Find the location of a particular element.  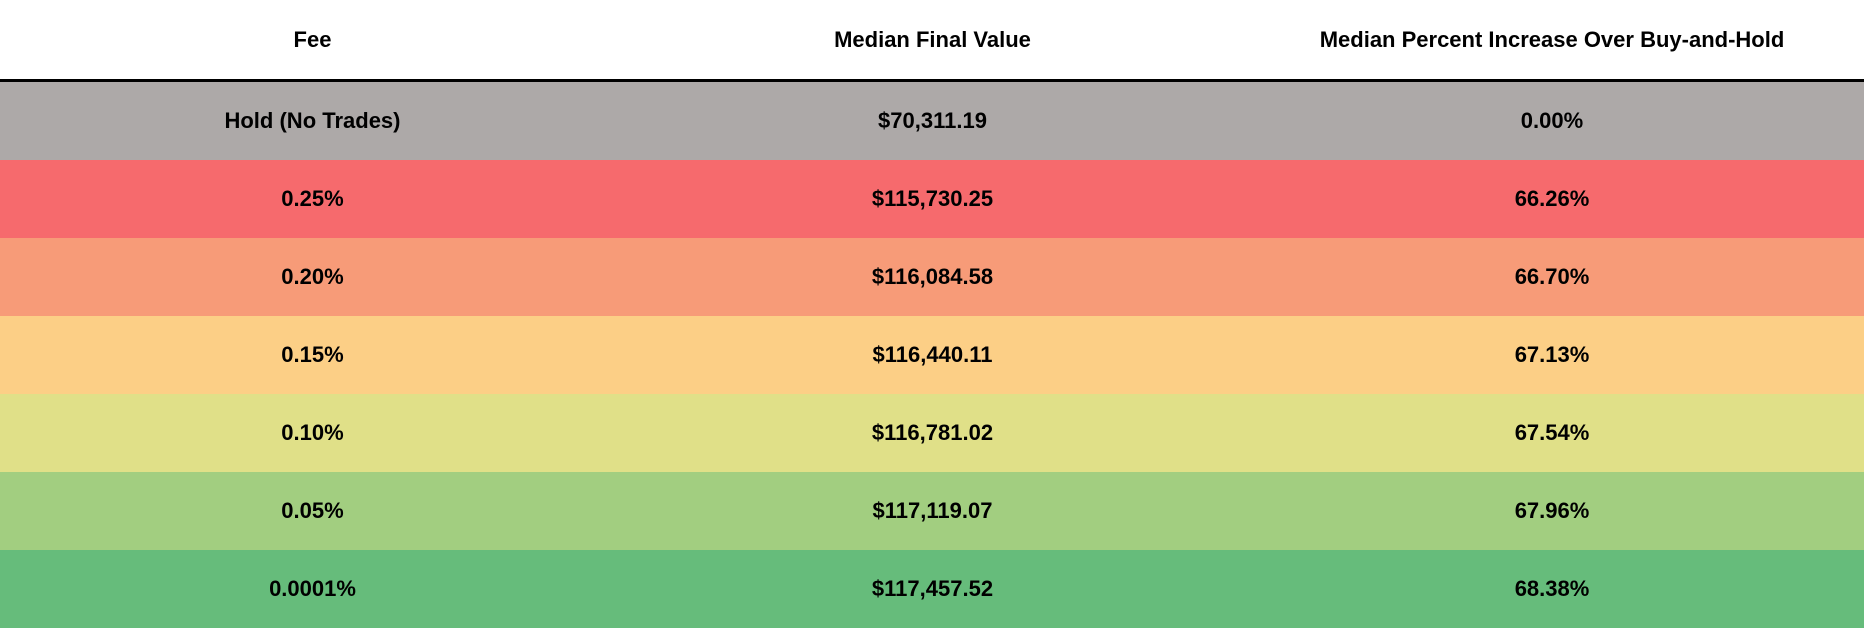

table-row: 0.05% $117,119.07 67.96% is located at coordinates (932, 511).